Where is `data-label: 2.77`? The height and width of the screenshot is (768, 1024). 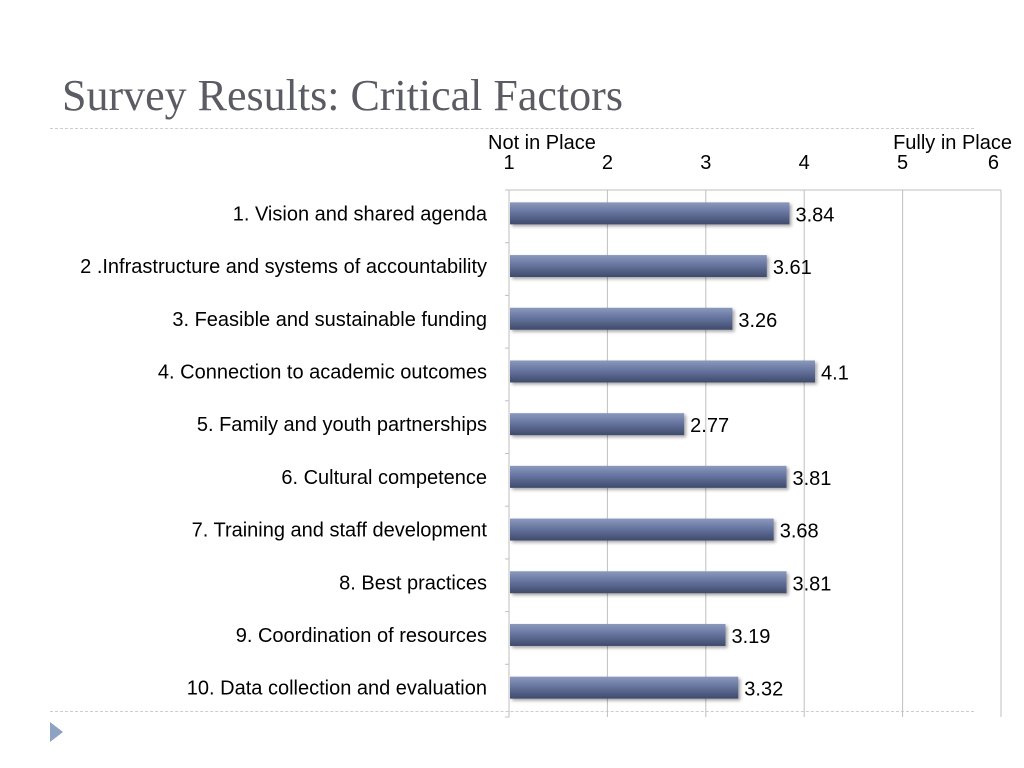 data-label: 2.77 is located at coordinates (709, 426).